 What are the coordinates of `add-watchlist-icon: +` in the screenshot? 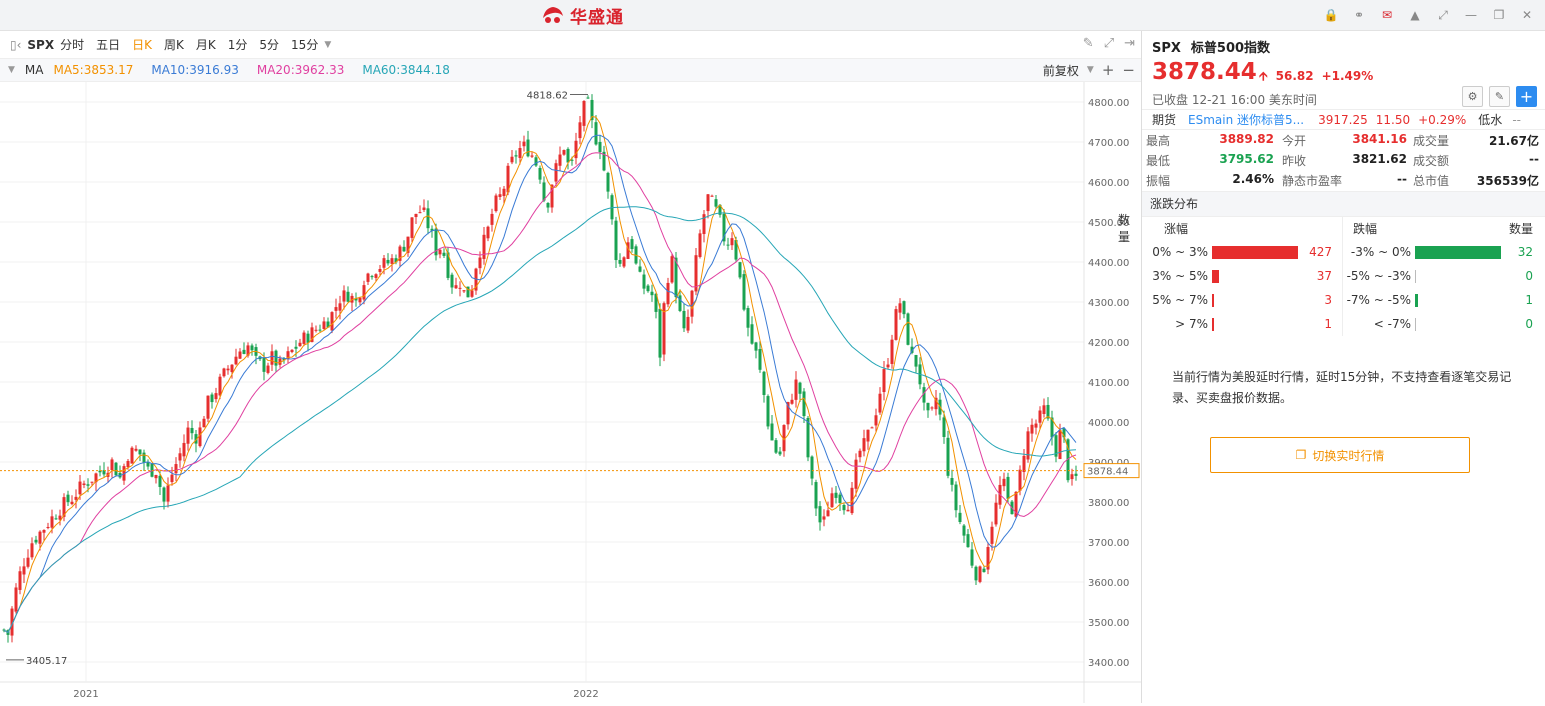 It's located at (1526, 96).